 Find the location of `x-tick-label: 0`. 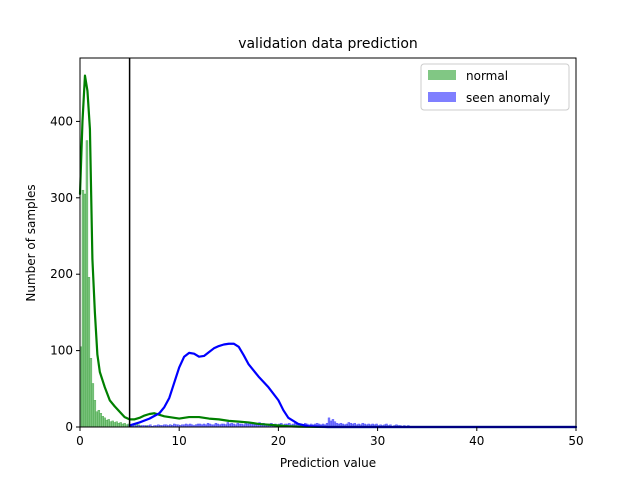

x-tick-label: 0 is located at coordinates (80, 441).